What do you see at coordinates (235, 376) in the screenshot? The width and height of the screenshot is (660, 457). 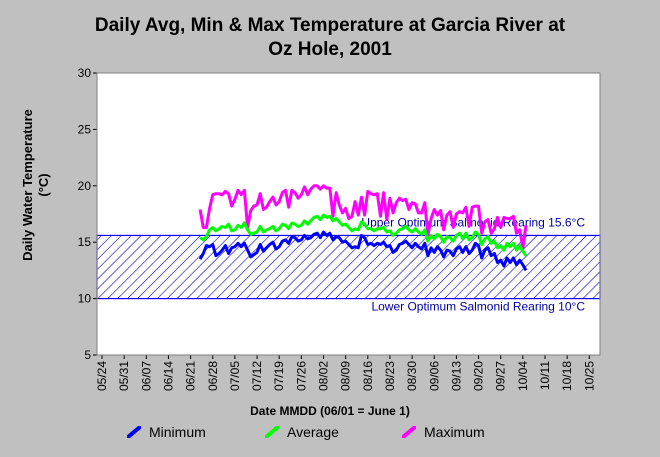 I see `x-tick-label: 07/05` at bounding box center [235, 376].